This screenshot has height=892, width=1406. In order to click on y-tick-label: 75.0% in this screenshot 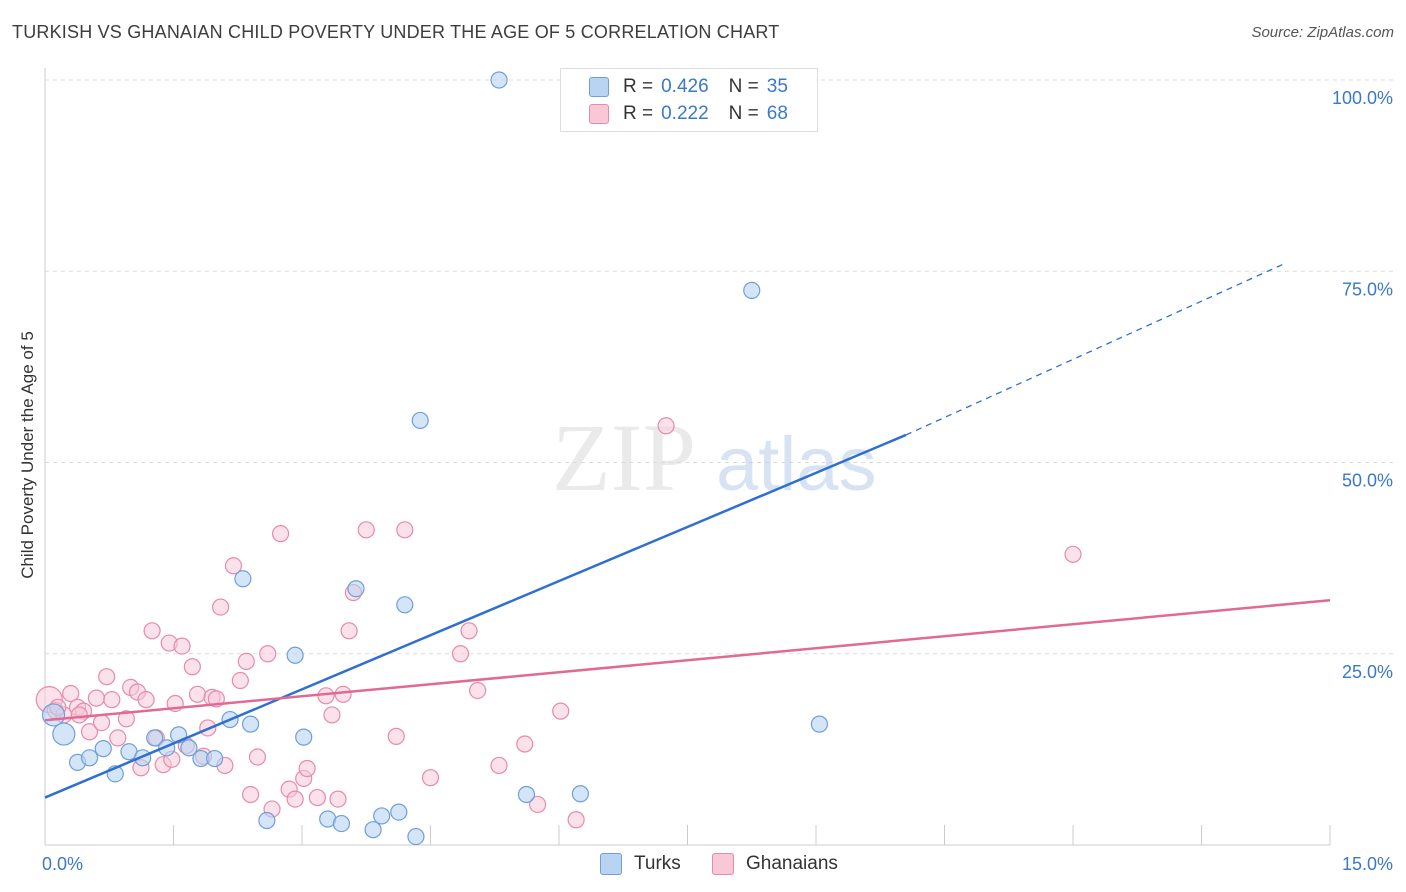, I will do `click(1367, 289)`.